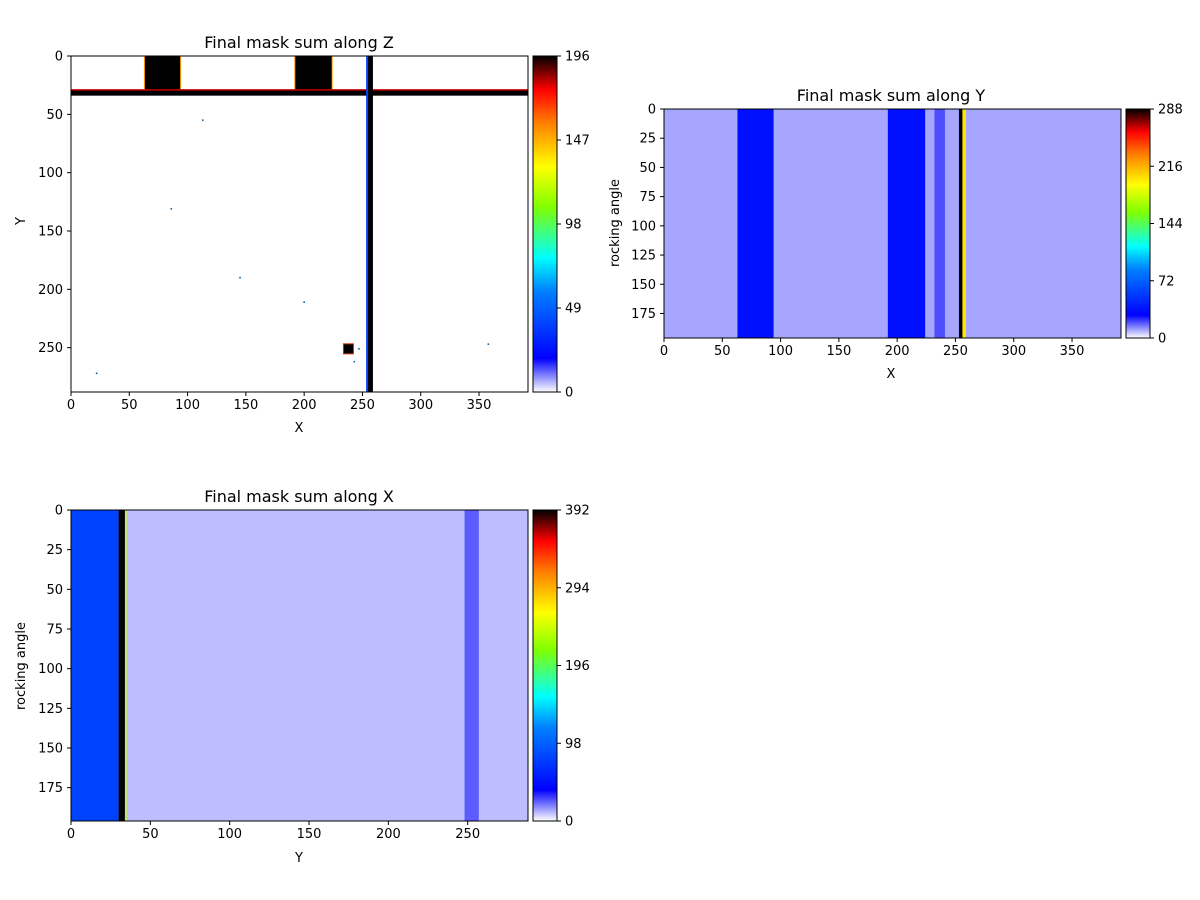  What do you see at coordinates (50, 173) in the screenshot?
I see `y-tick-label: 100` at bounding box center [50, 173].